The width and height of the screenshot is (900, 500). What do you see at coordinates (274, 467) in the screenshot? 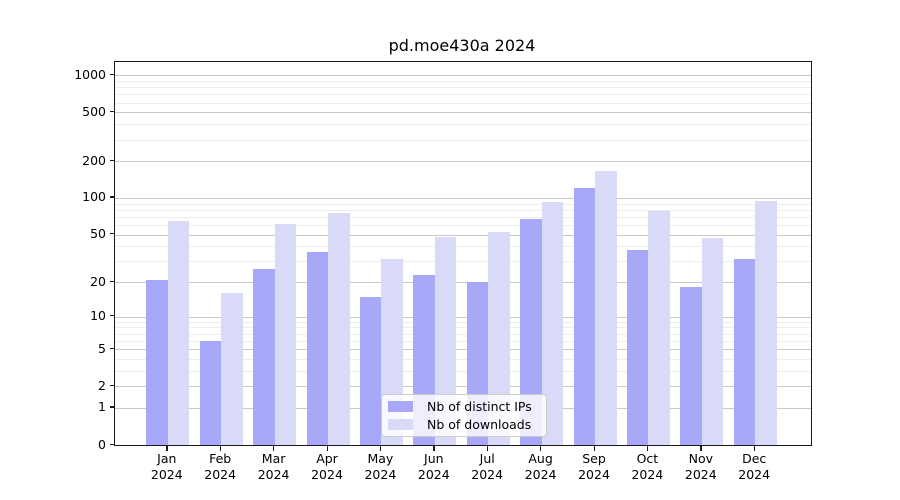
I see `x-tick-label: Mar 2024` at bounding box center [274, 467].